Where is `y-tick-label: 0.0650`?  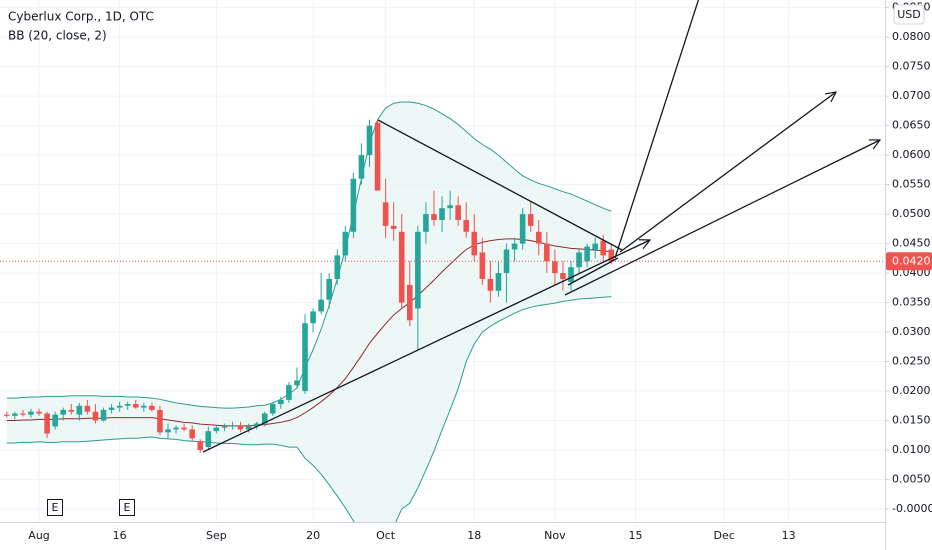 y-tick-label: 0.0650 is located at coordinates (911, 125).